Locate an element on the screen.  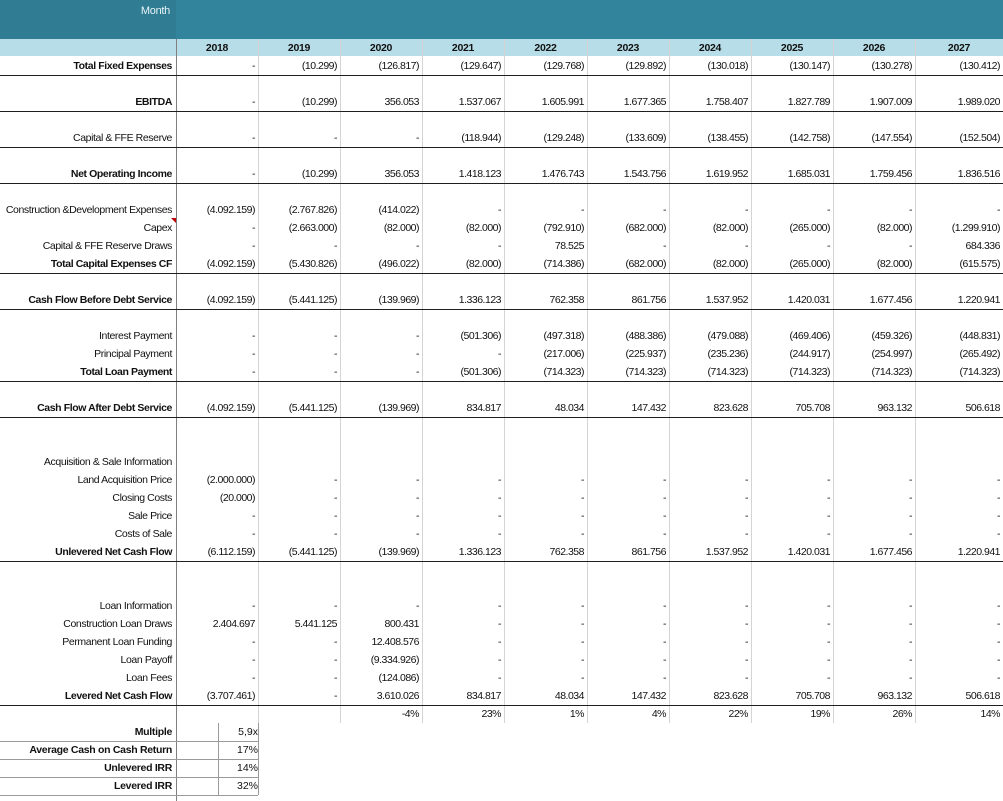
cell-2020: (139.969) is located at coordinates (399, 300).